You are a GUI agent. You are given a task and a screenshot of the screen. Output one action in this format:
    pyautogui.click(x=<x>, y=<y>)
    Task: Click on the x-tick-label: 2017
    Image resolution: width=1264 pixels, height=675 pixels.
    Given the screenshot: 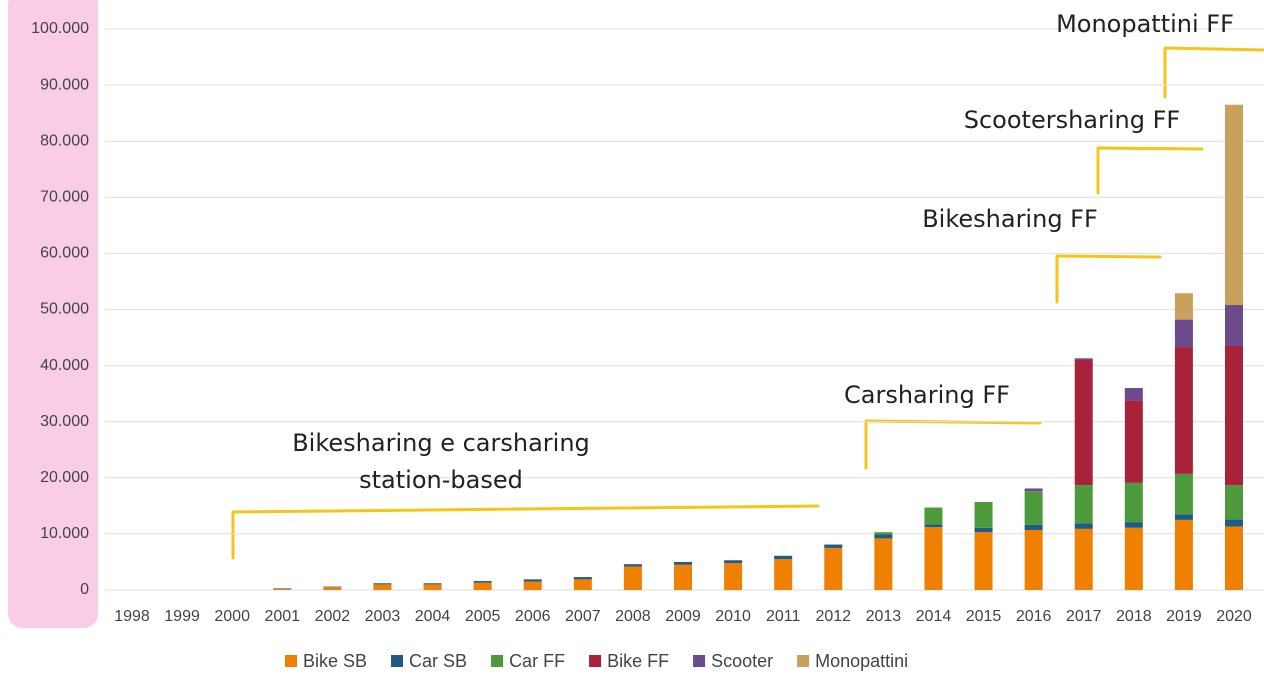 What is the action you would take?
    pyautogui.click(x=1084, y=616)
    